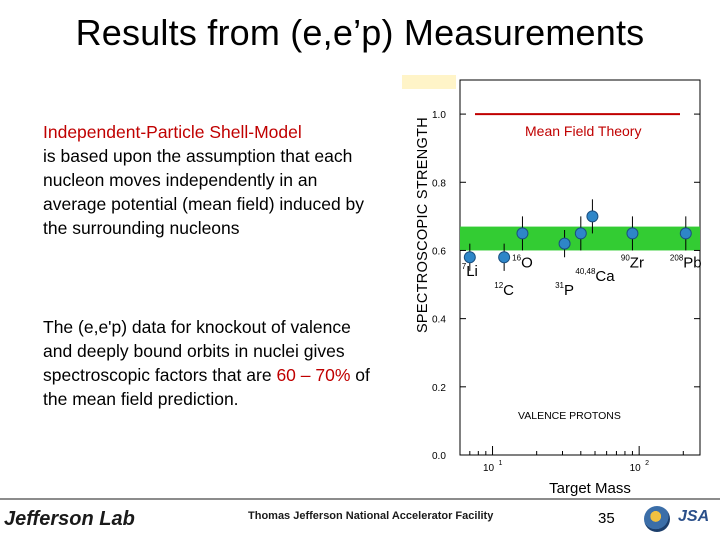 This screenshot has height=540, width=720. What do you see at coordinates (439, 456) in the screenshot?
I see `y-tick-label: 0.0` at bounding box center [439, 456].